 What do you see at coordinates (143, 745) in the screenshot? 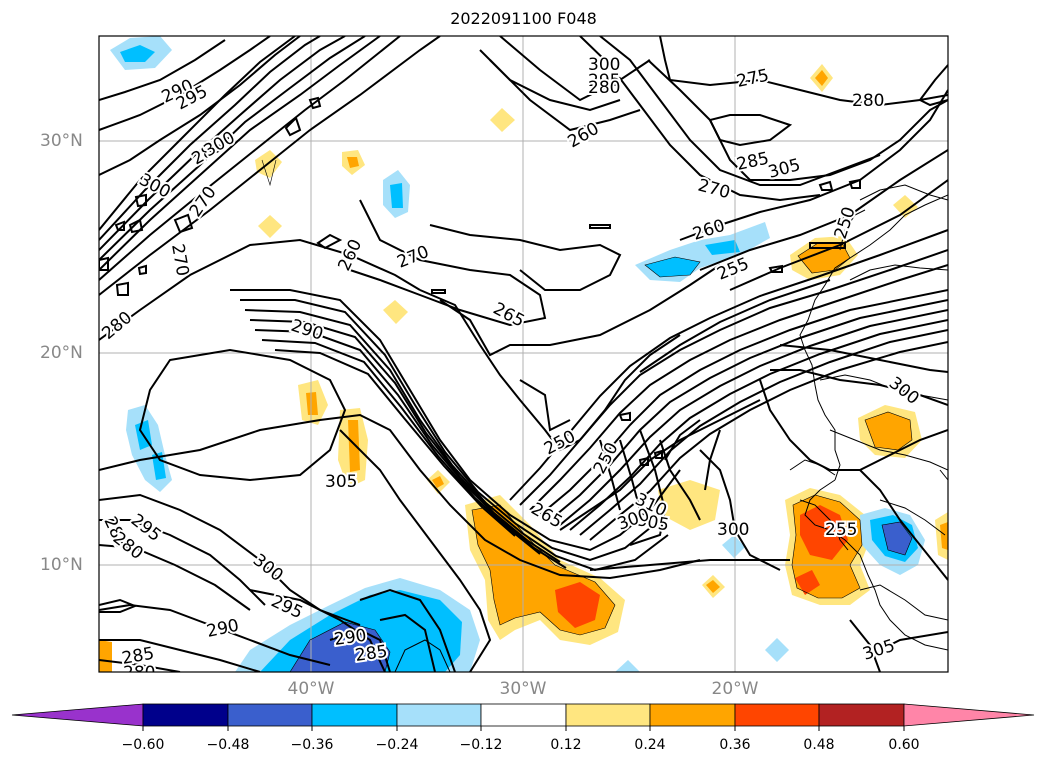
I see `colorbar-tick-label: −0.60` at bounding box center [143, 745].